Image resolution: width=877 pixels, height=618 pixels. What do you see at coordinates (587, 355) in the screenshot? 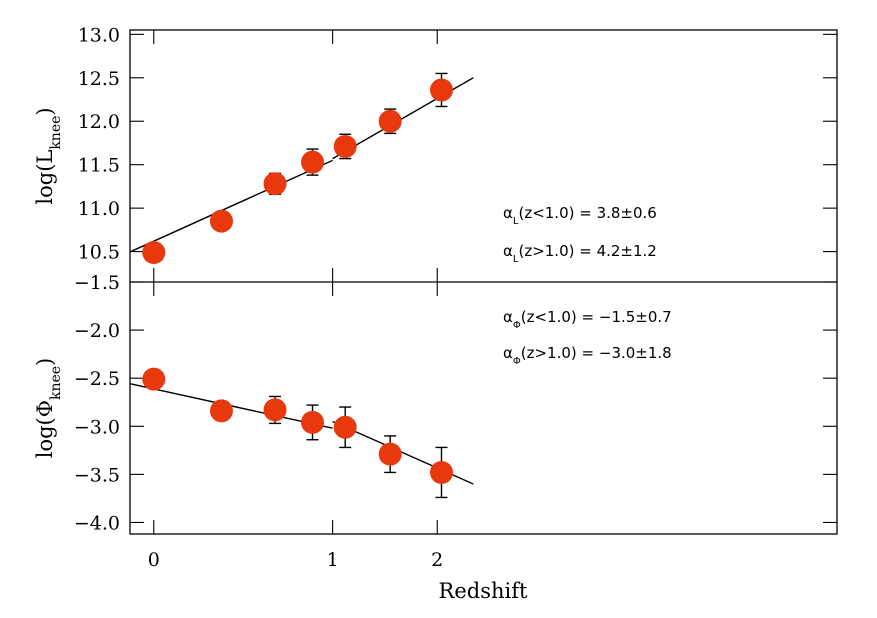
I see `bottom-annotation-2: αΦ(z>1.0) = −3.0±1.8` at bounding box center [587, 355].